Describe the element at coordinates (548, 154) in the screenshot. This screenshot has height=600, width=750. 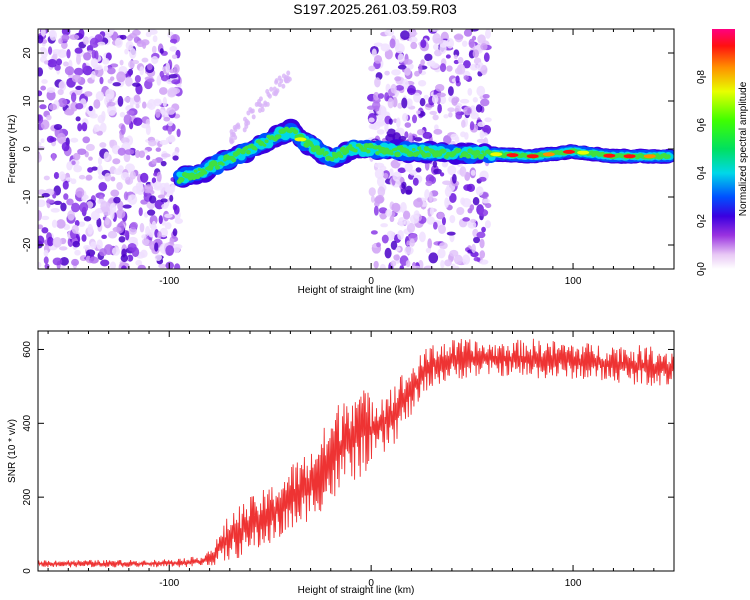
I see `signal-core` at that location.